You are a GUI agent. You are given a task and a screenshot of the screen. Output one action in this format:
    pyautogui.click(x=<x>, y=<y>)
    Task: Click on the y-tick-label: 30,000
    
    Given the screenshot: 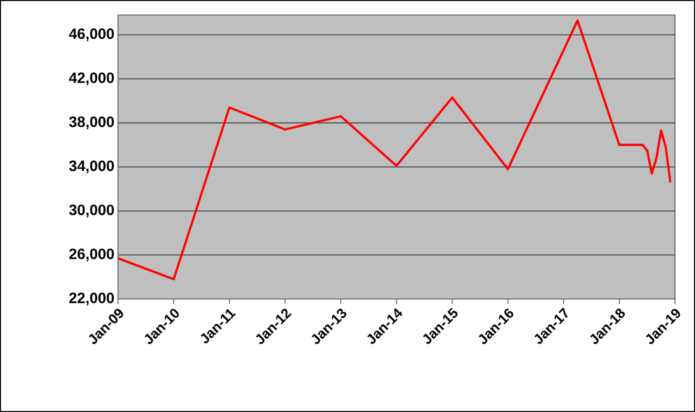 What is the action you would take?
    pyautogui.click(x=91, y=211)
    